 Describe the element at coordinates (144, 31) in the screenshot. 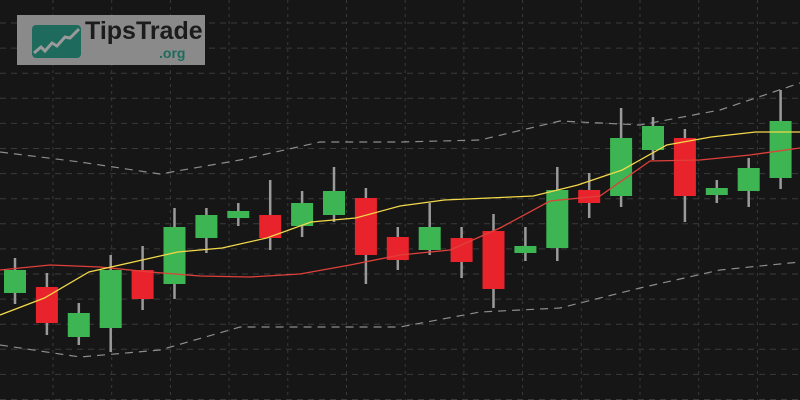

I see `logo-name: TipsTrade` at that location.